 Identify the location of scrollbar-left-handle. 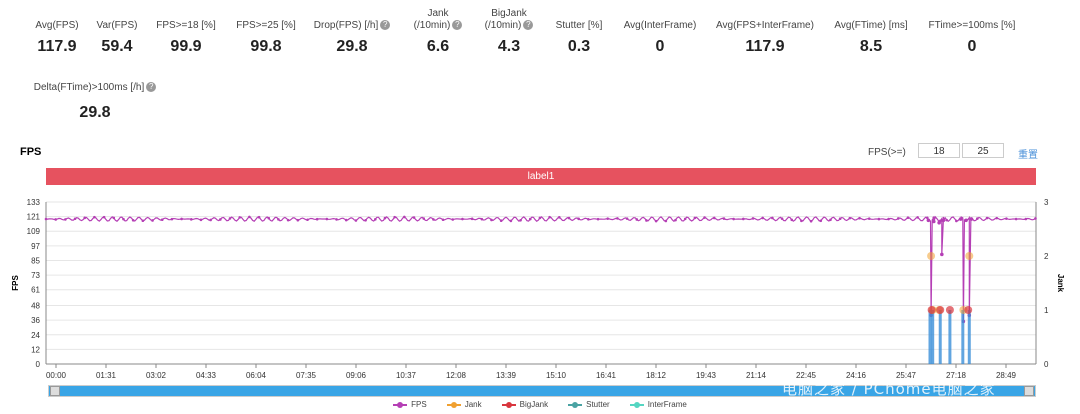
(55, 391).